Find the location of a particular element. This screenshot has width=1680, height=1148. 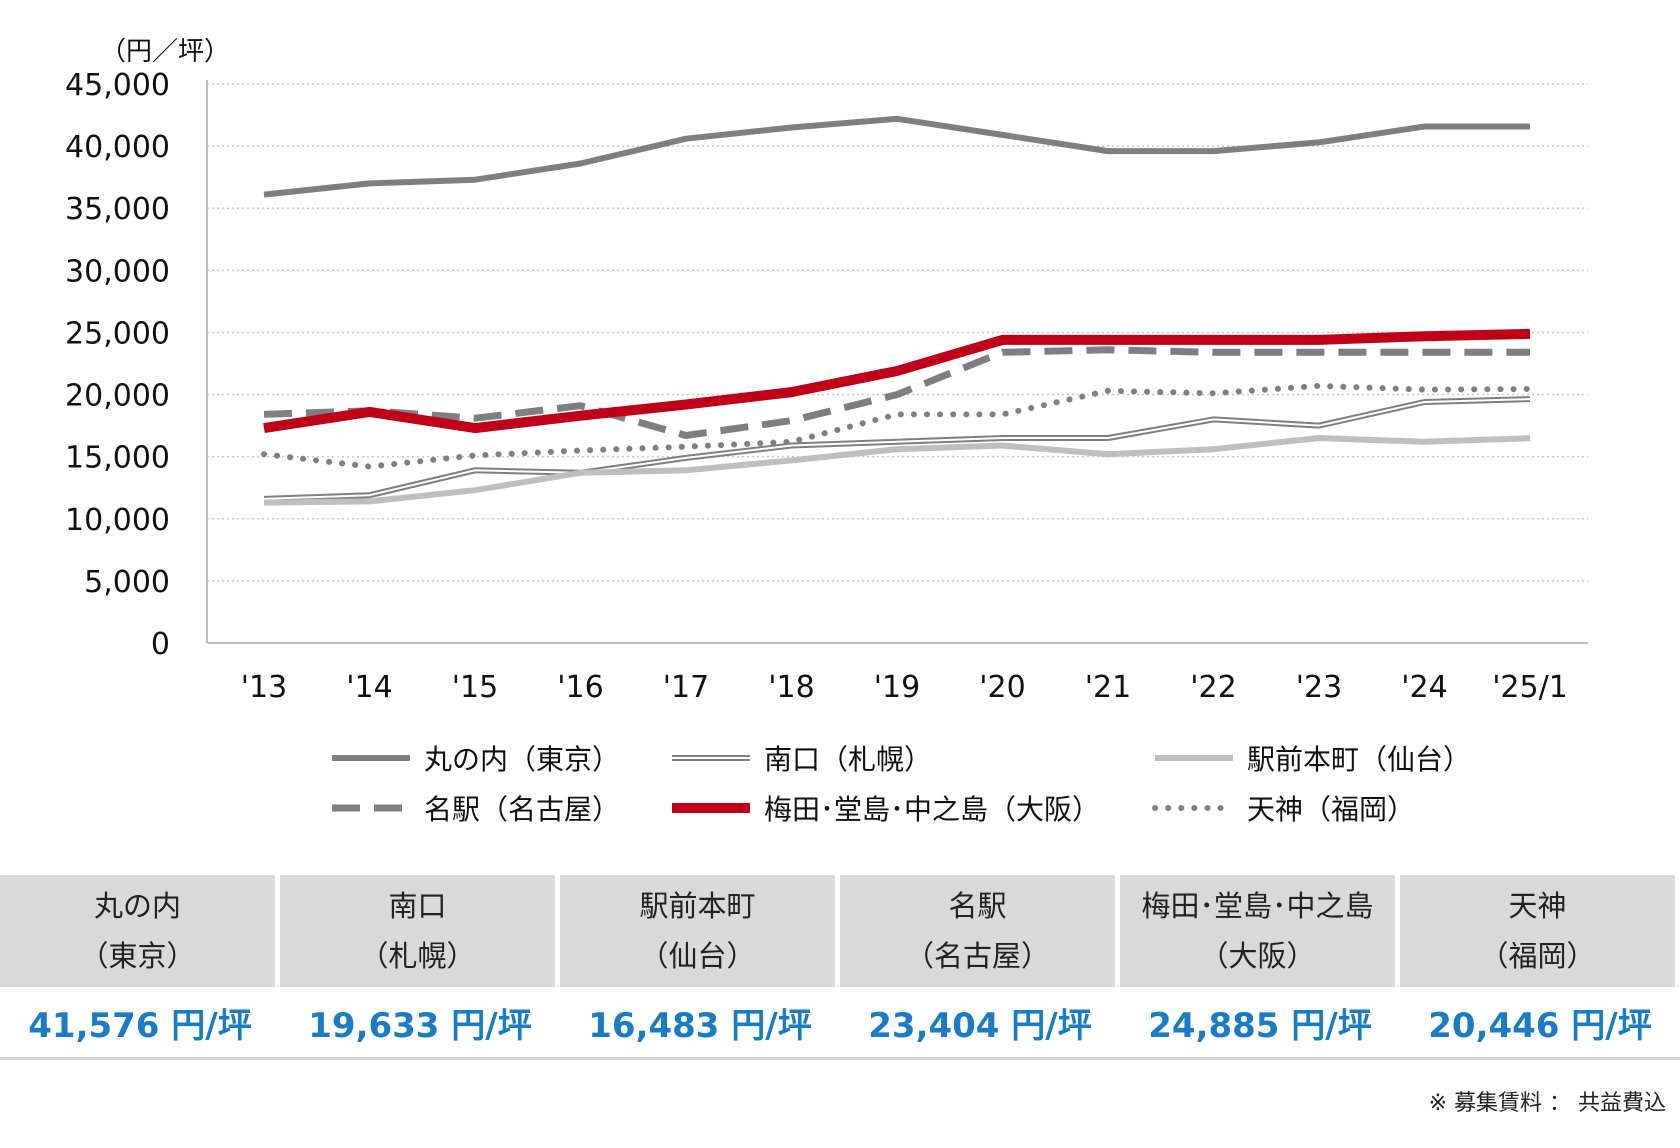

summary-col-ekimae-honmachi: 駅前本町 （仙台） 16,483 円/坪 is located at coordinates (700, 966).